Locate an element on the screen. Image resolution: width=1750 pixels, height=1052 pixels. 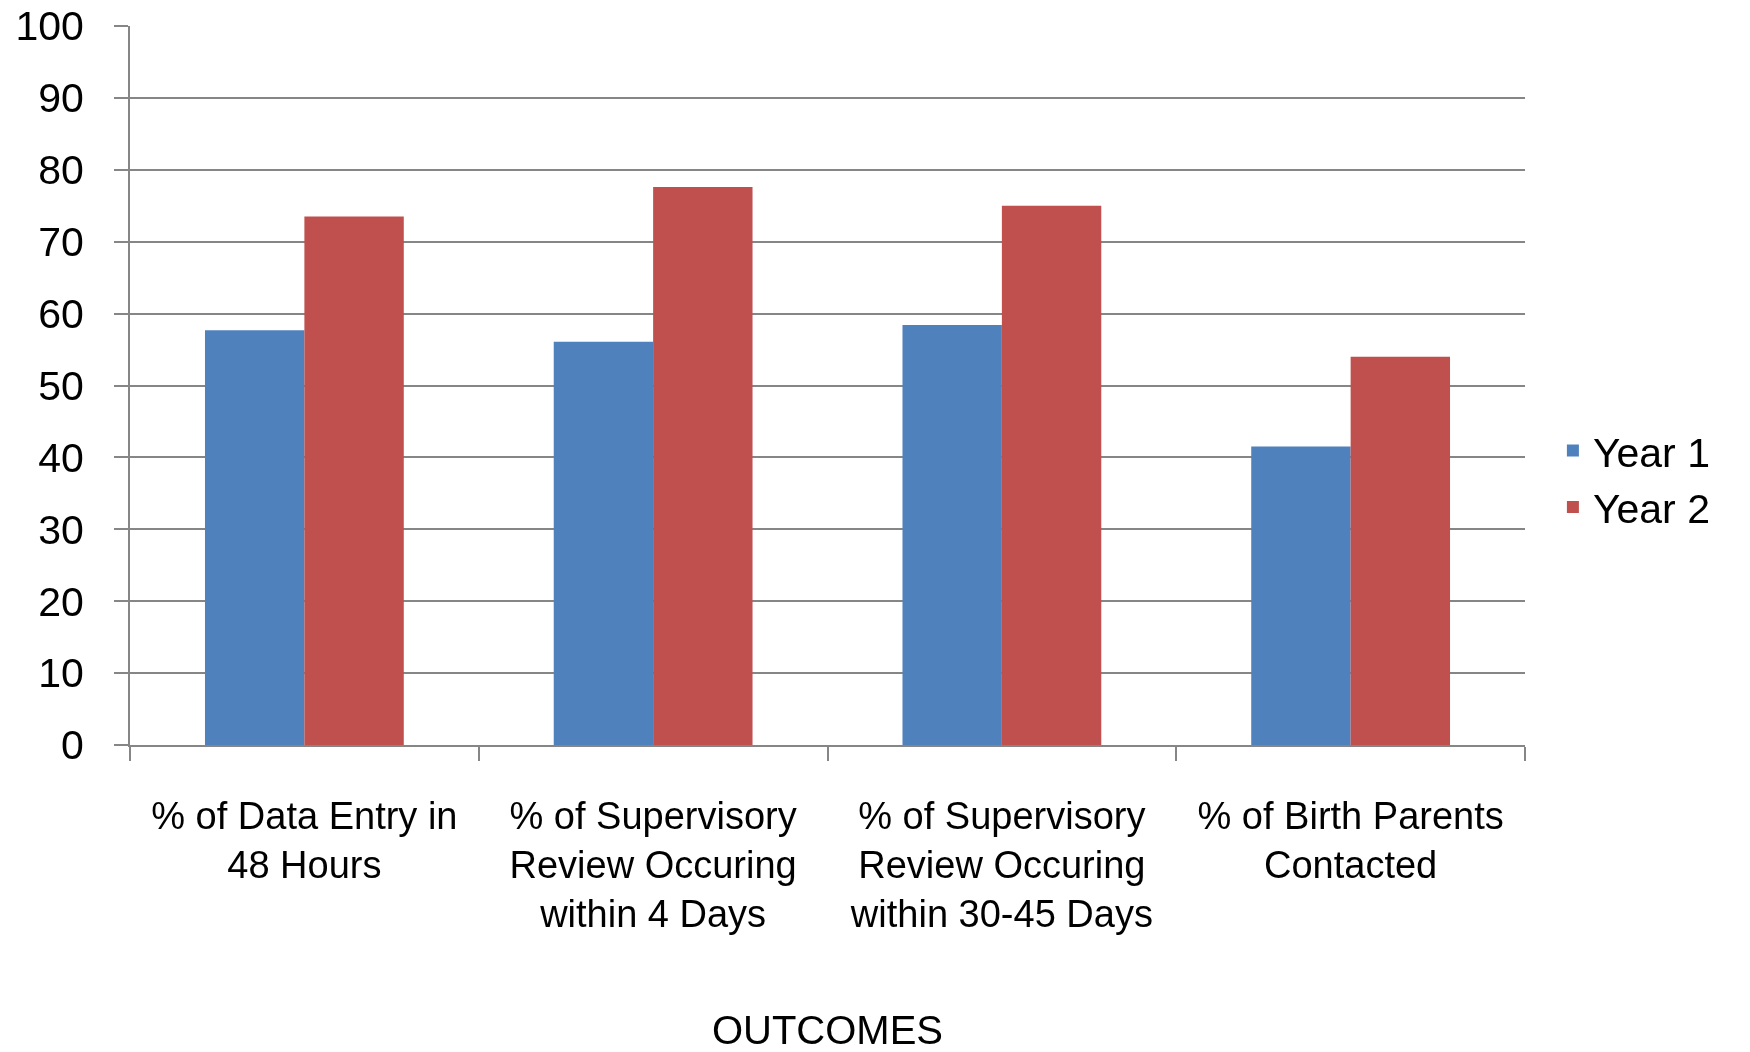
x-axis-title: OUTCOMES is located at coordinates (827, 1030).